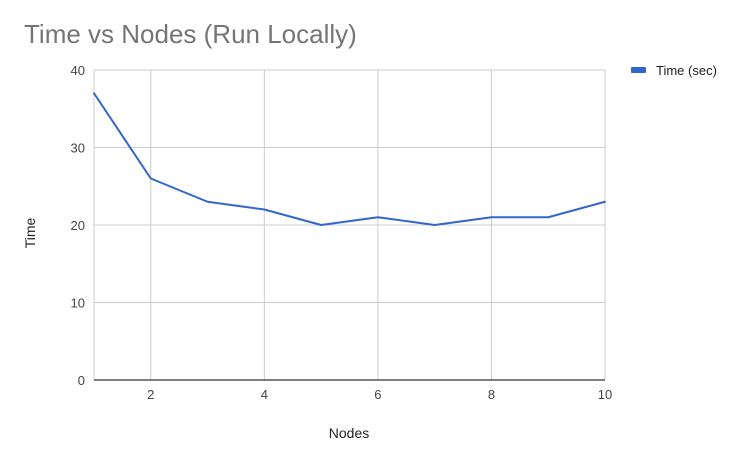  I want to click on x-tick-label: 2, so click(150, 394).